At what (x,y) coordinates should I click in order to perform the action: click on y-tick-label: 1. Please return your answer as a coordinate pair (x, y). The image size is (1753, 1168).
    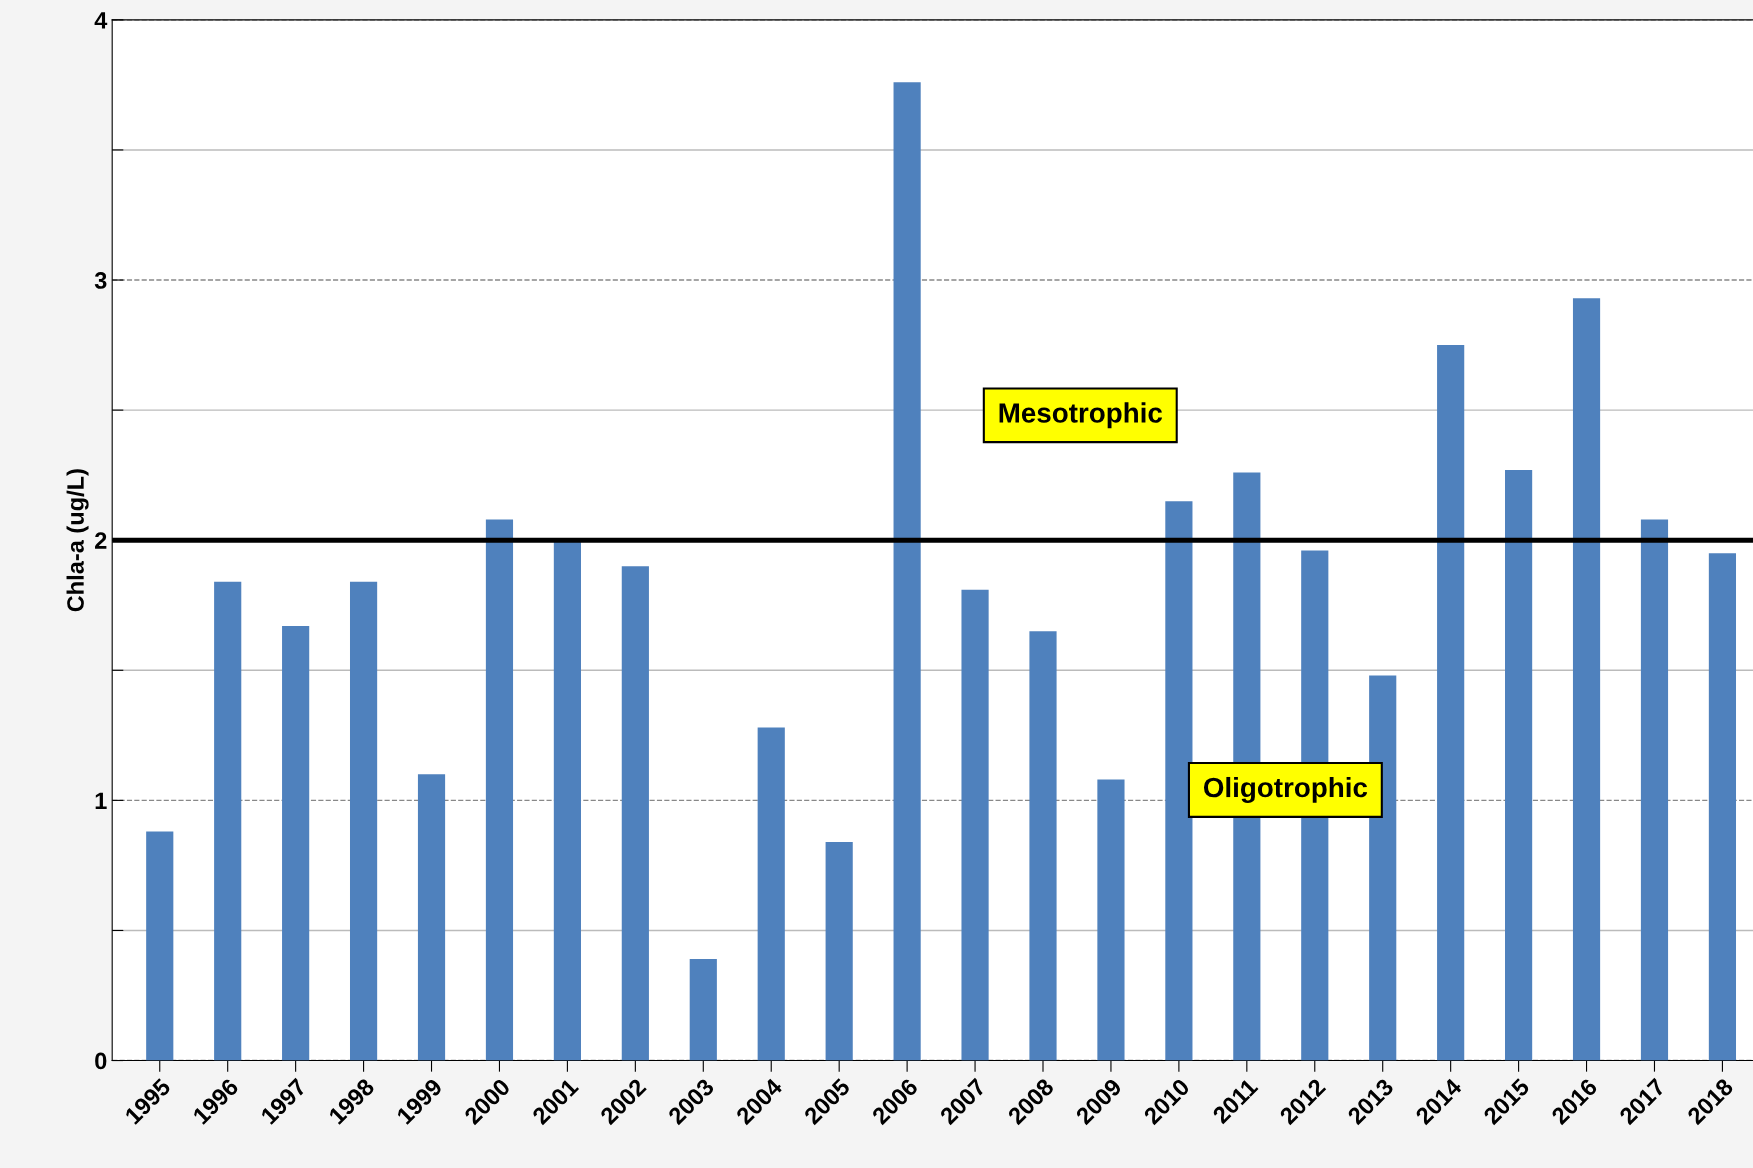
    Looking at the image, I should click on (101, 800).